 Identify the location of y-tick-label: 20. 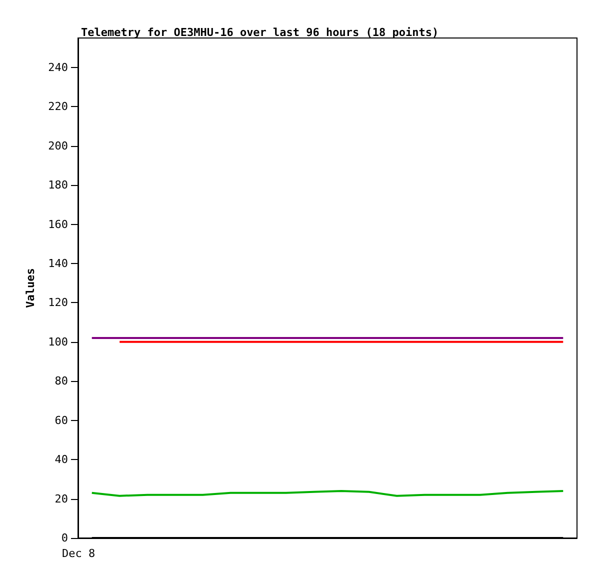
(61, 499).